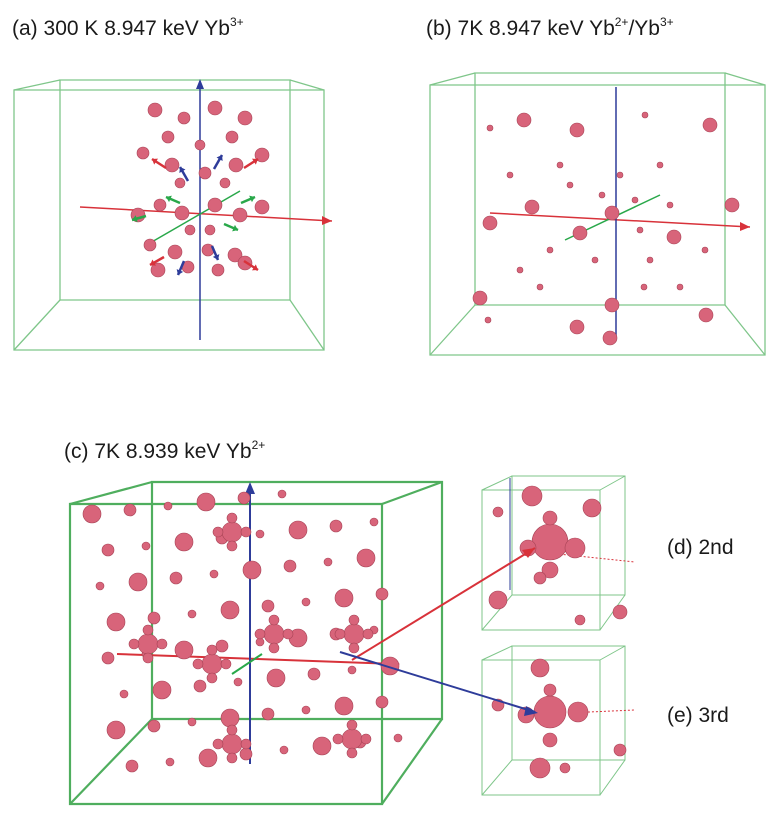 The image size is (782, 814). Describe the element at coordinates (550, 27) in the screenshot. I see `panel-b-title: (b) 7K 8.947 keV Yb2+/Yb3+` at that location.